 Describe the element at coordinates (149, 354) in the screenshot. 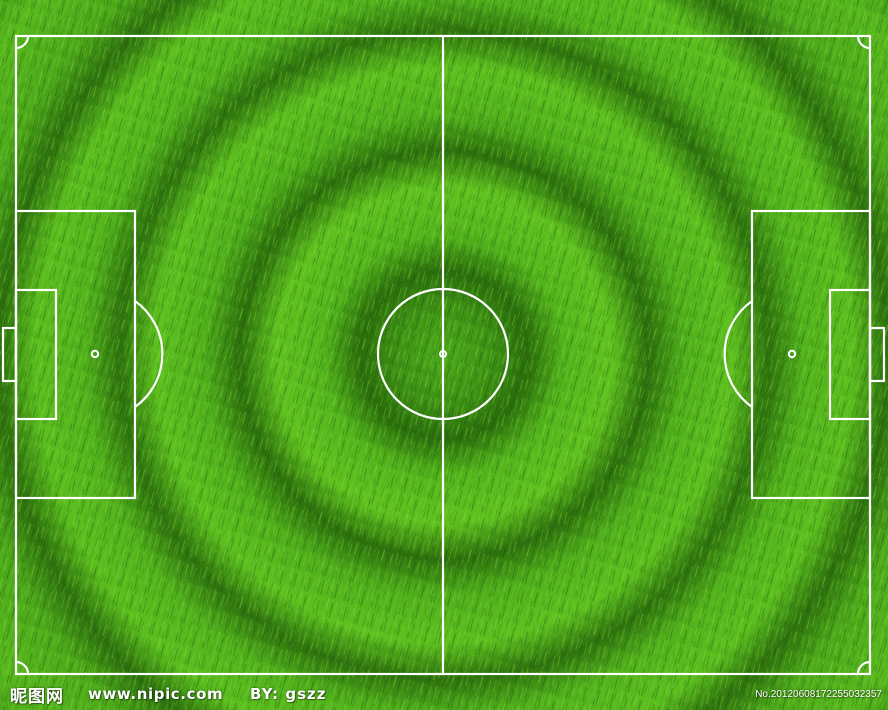

I see `left-penalty-arc` at that location.